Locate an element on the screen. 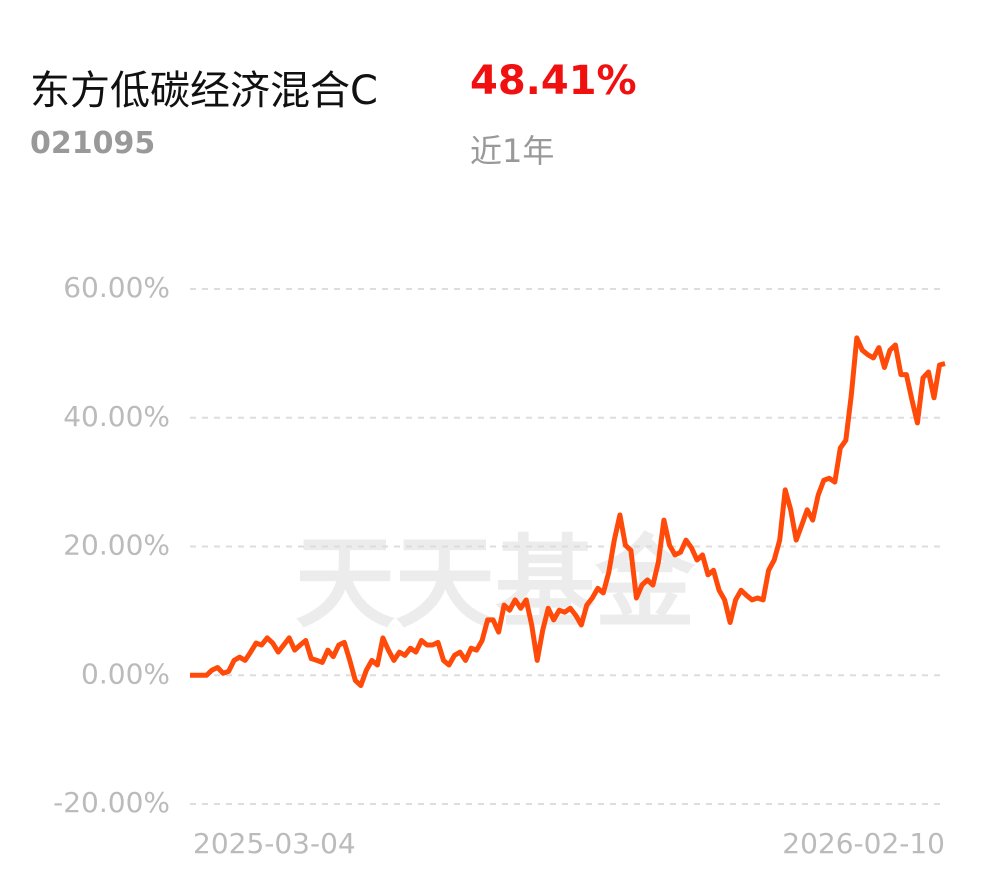 The image size is (990, 878). y-tick-label: 40.00% is located at coordinates (116, 416).